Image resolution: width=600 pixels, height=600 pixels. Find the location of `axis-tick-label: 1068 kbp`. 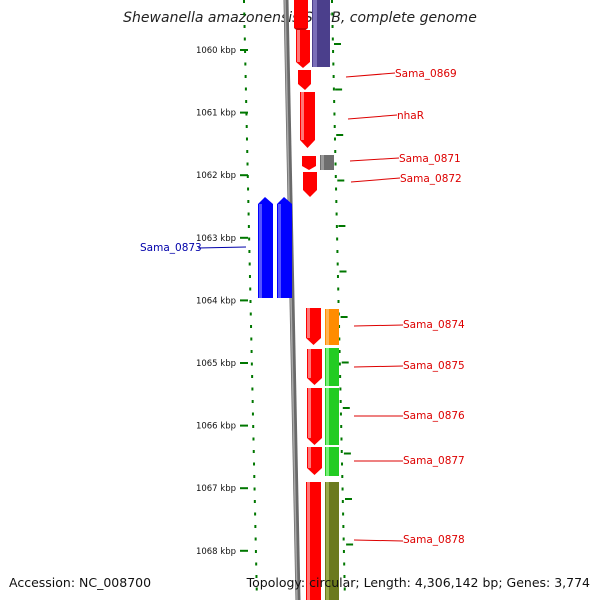

axis-tick-label: 1068 kbp is located at coordinates (216, 552).